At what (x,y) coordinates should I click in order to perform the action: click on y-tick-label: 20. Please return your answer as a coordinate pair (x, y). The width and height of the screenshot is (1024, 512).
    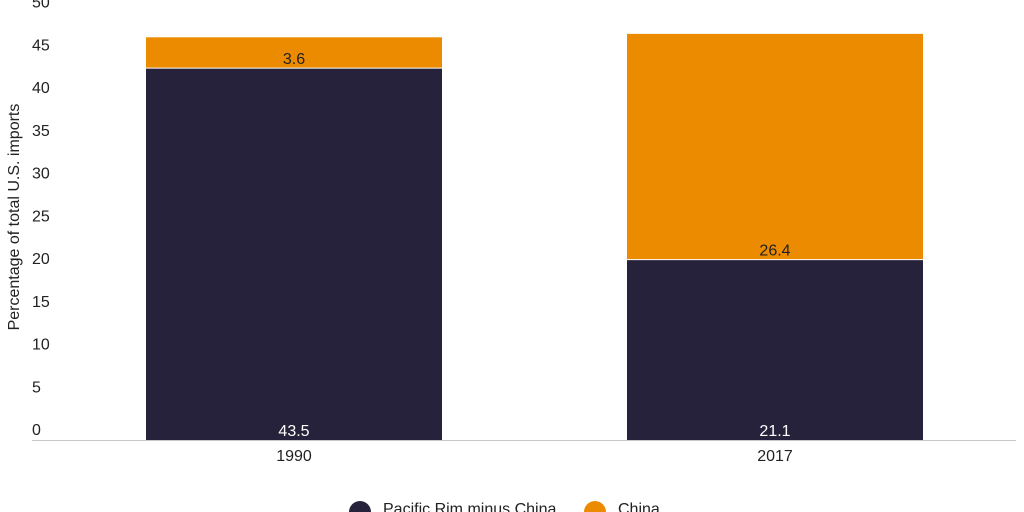
    Looking at the image, I should click on (41, 259).